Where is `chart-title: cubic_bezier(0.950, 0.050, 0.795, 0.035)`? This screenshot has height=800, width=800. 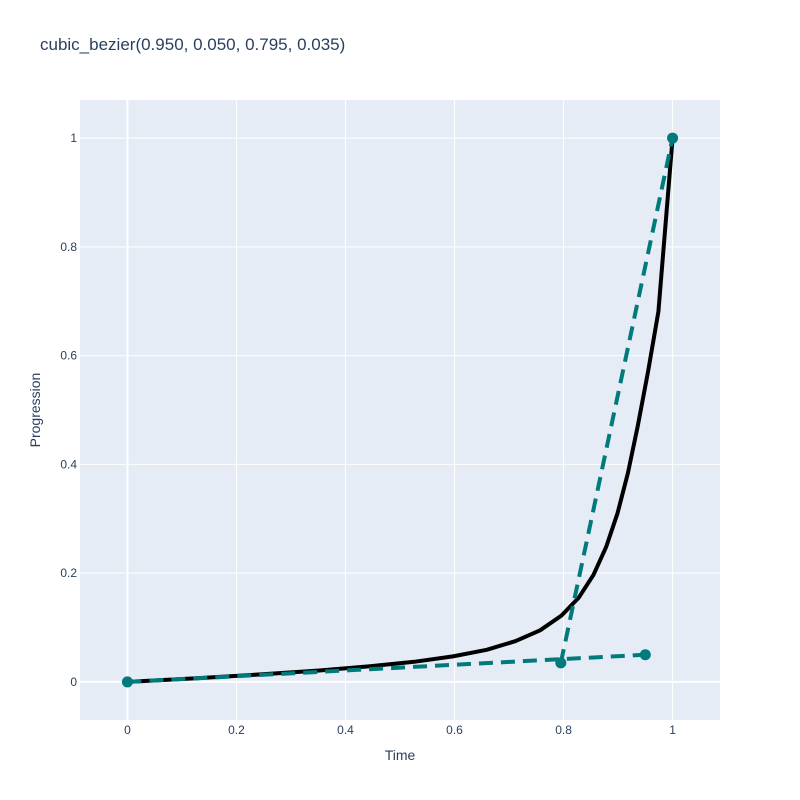
chart-title: cubic_bezier(0.950, 0.050, 0.795, 0.035) is located at coordinates (192, 44).